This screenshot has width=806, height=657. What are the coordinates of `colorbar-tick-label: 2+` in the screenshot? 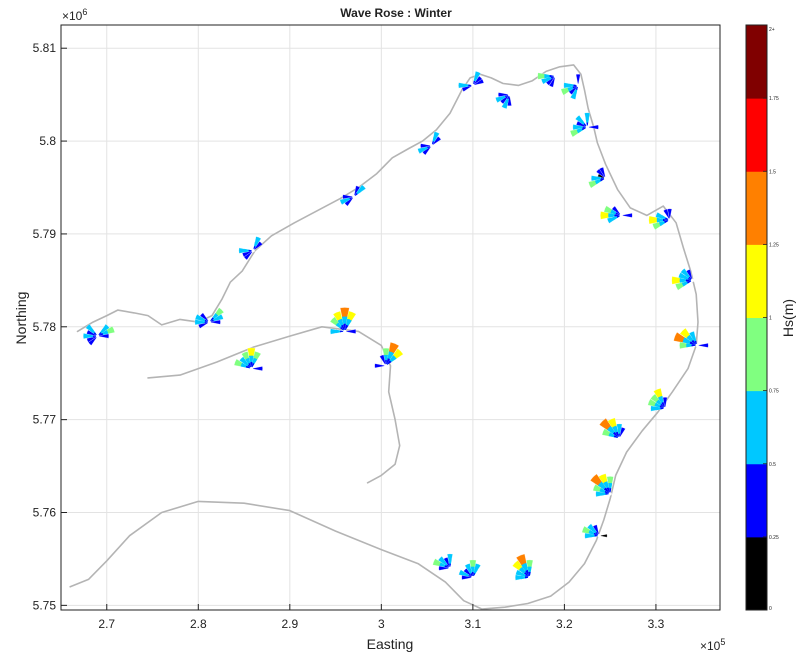 It's located at (772, 30).